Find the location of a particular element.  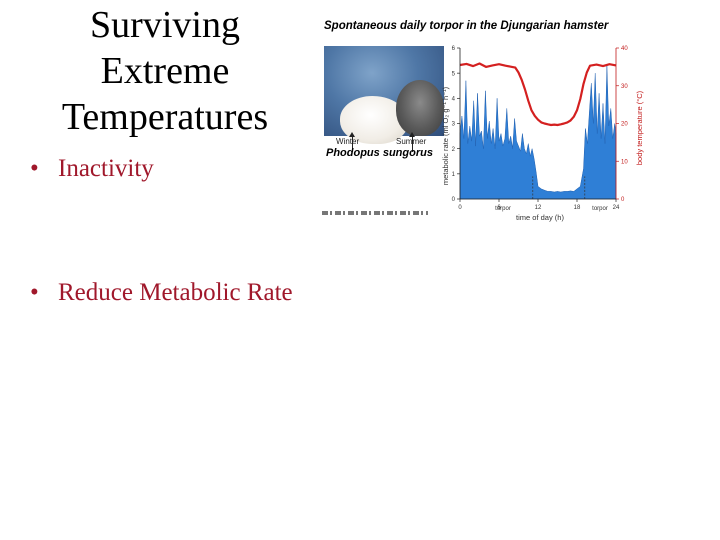

summer-label: Summer is located at coordinates (411, 141).